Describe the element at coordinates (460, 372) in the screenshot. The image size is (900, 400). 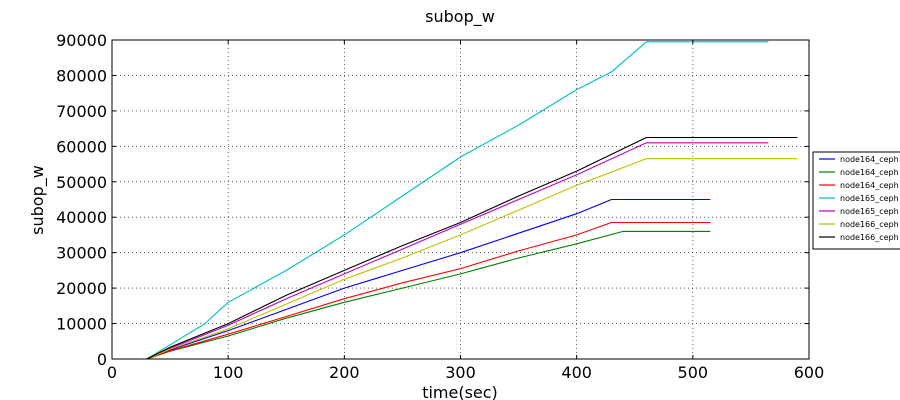
I see `x-tick-label: 300` at that location.